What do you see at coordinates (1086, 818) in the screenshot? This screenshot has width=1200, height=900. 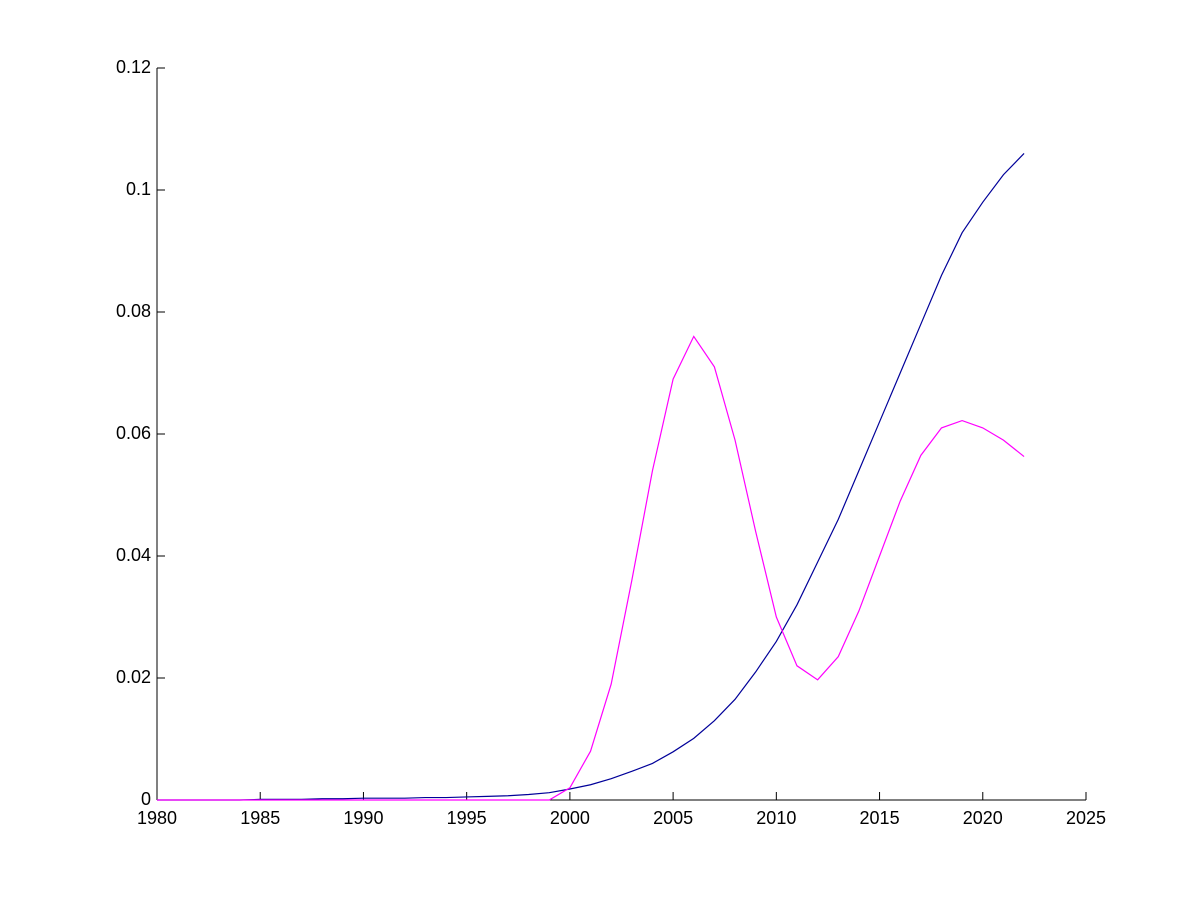 I see `x-tick-label: 2025` at bounding box center [1086, 818].